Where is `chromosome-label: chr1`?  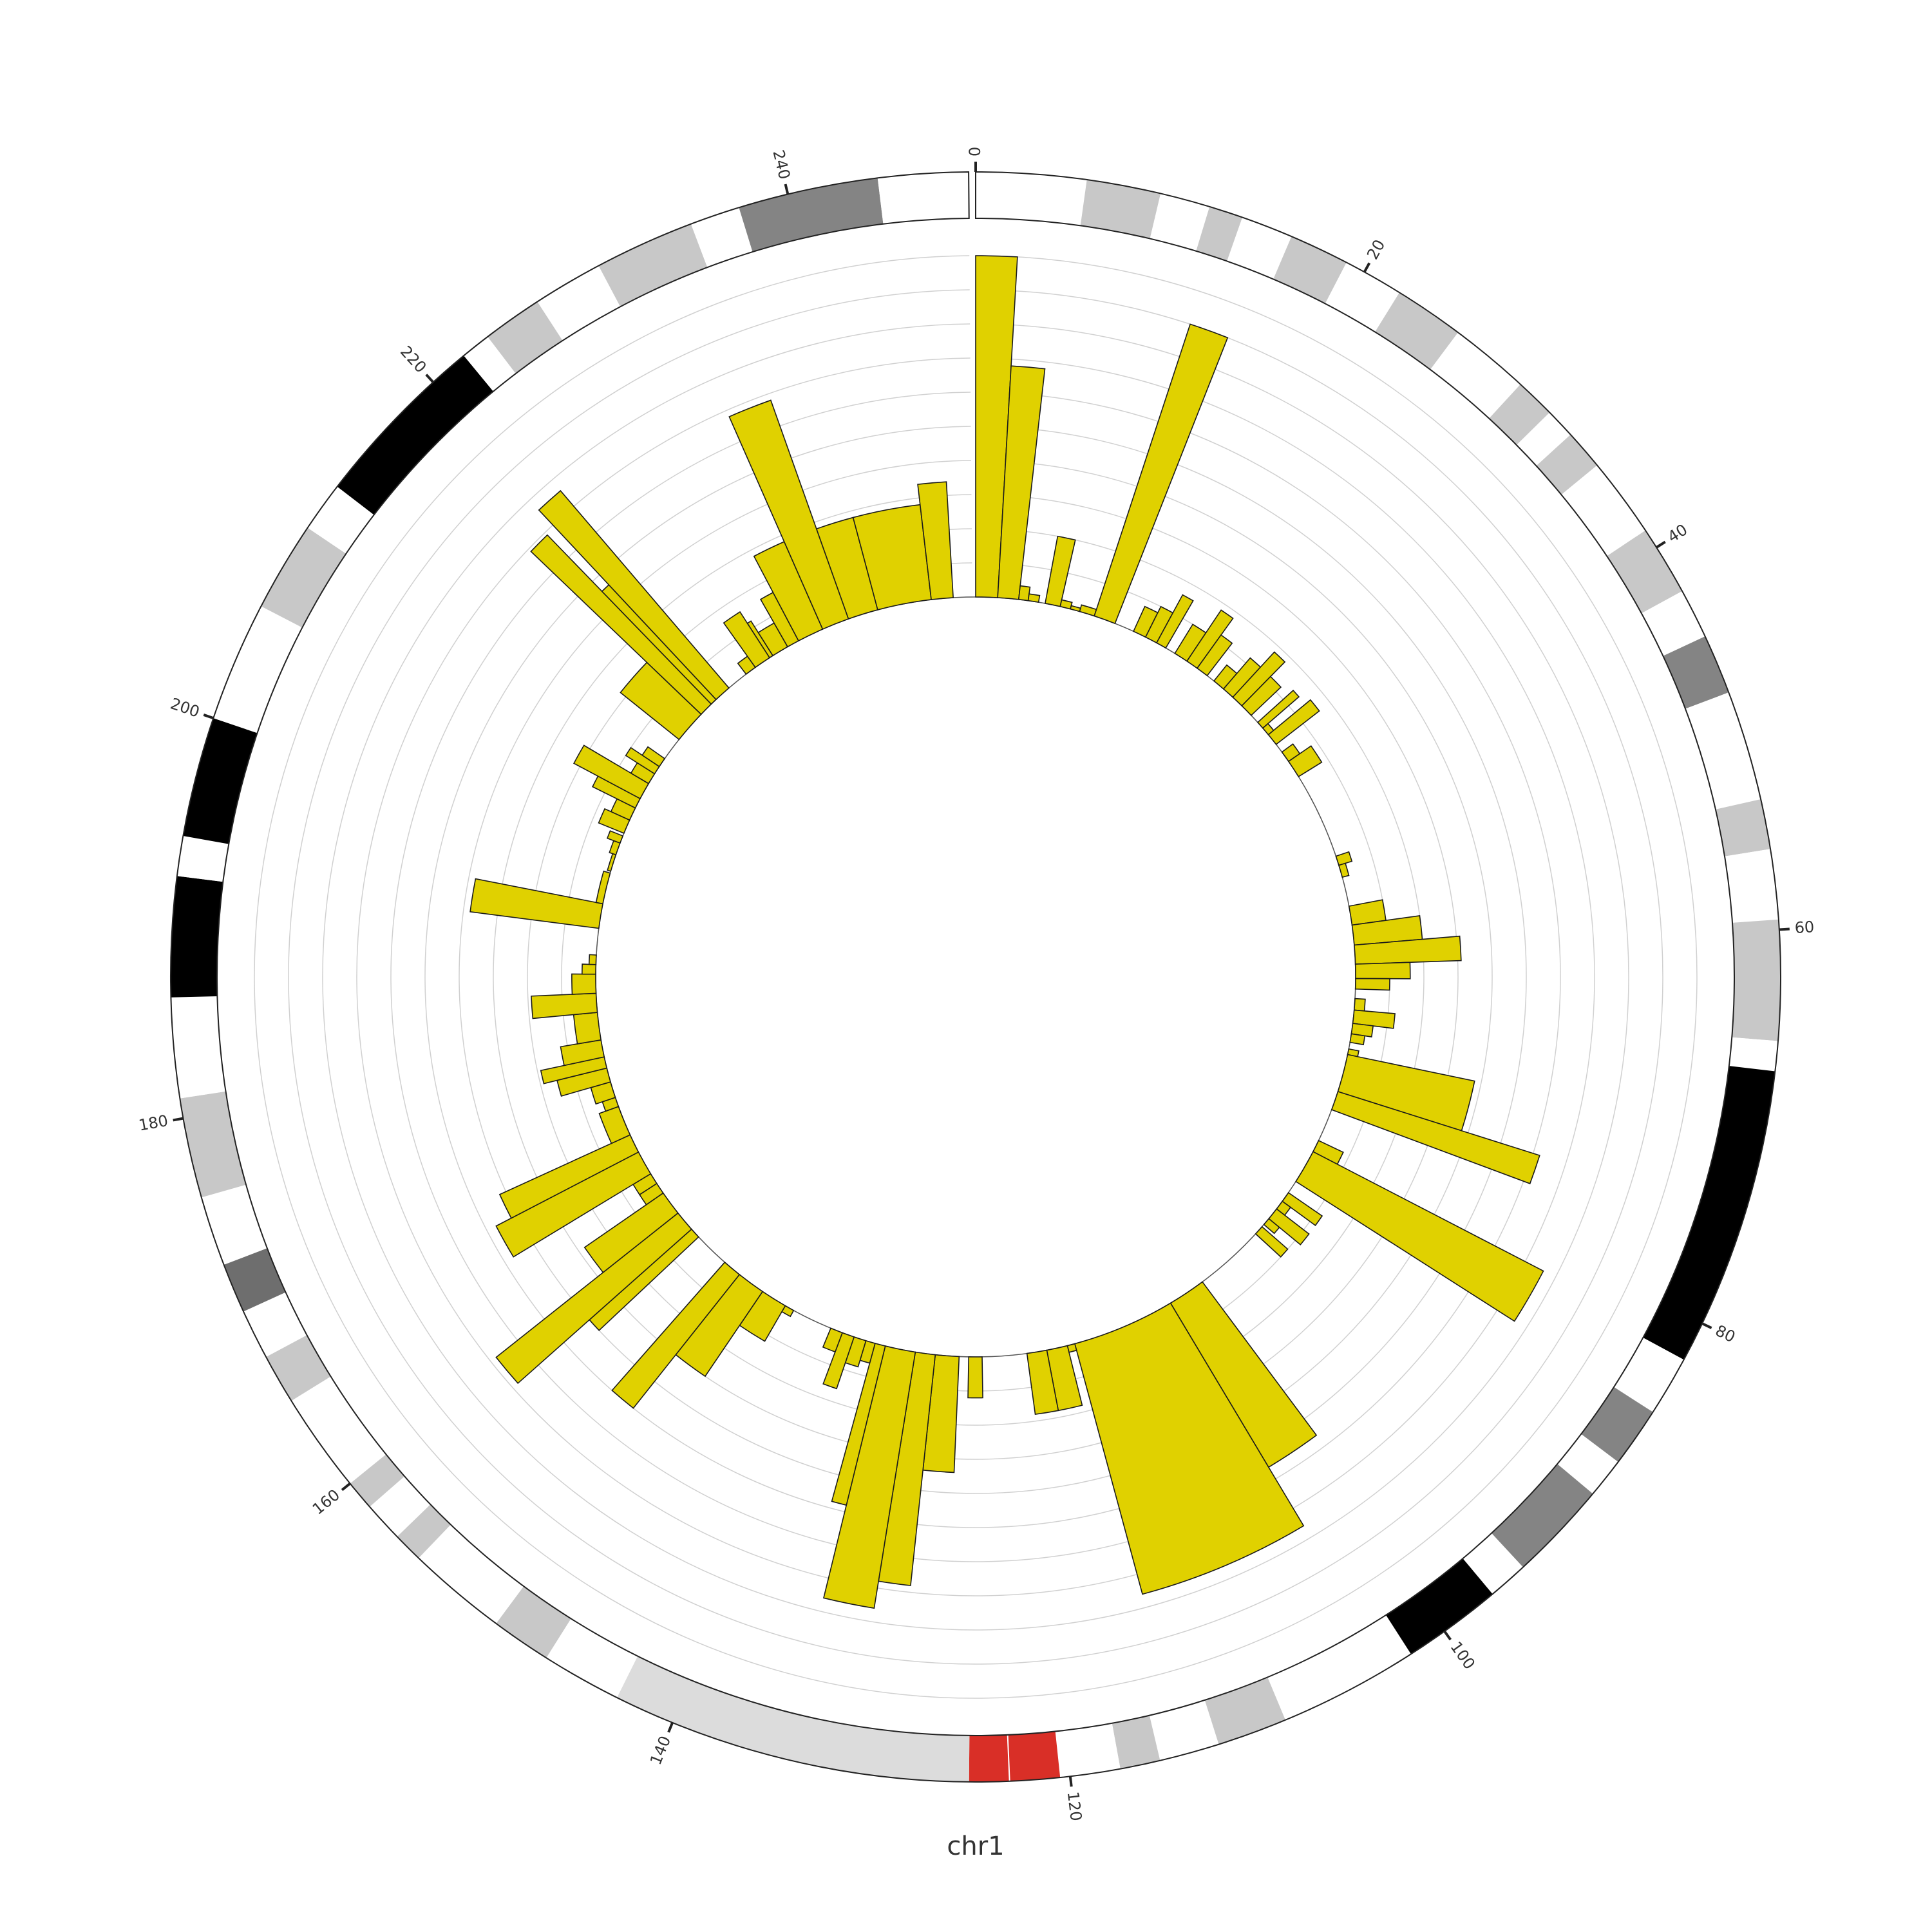
chromosome-label: chr1 is located at coordinates (975, 1847).